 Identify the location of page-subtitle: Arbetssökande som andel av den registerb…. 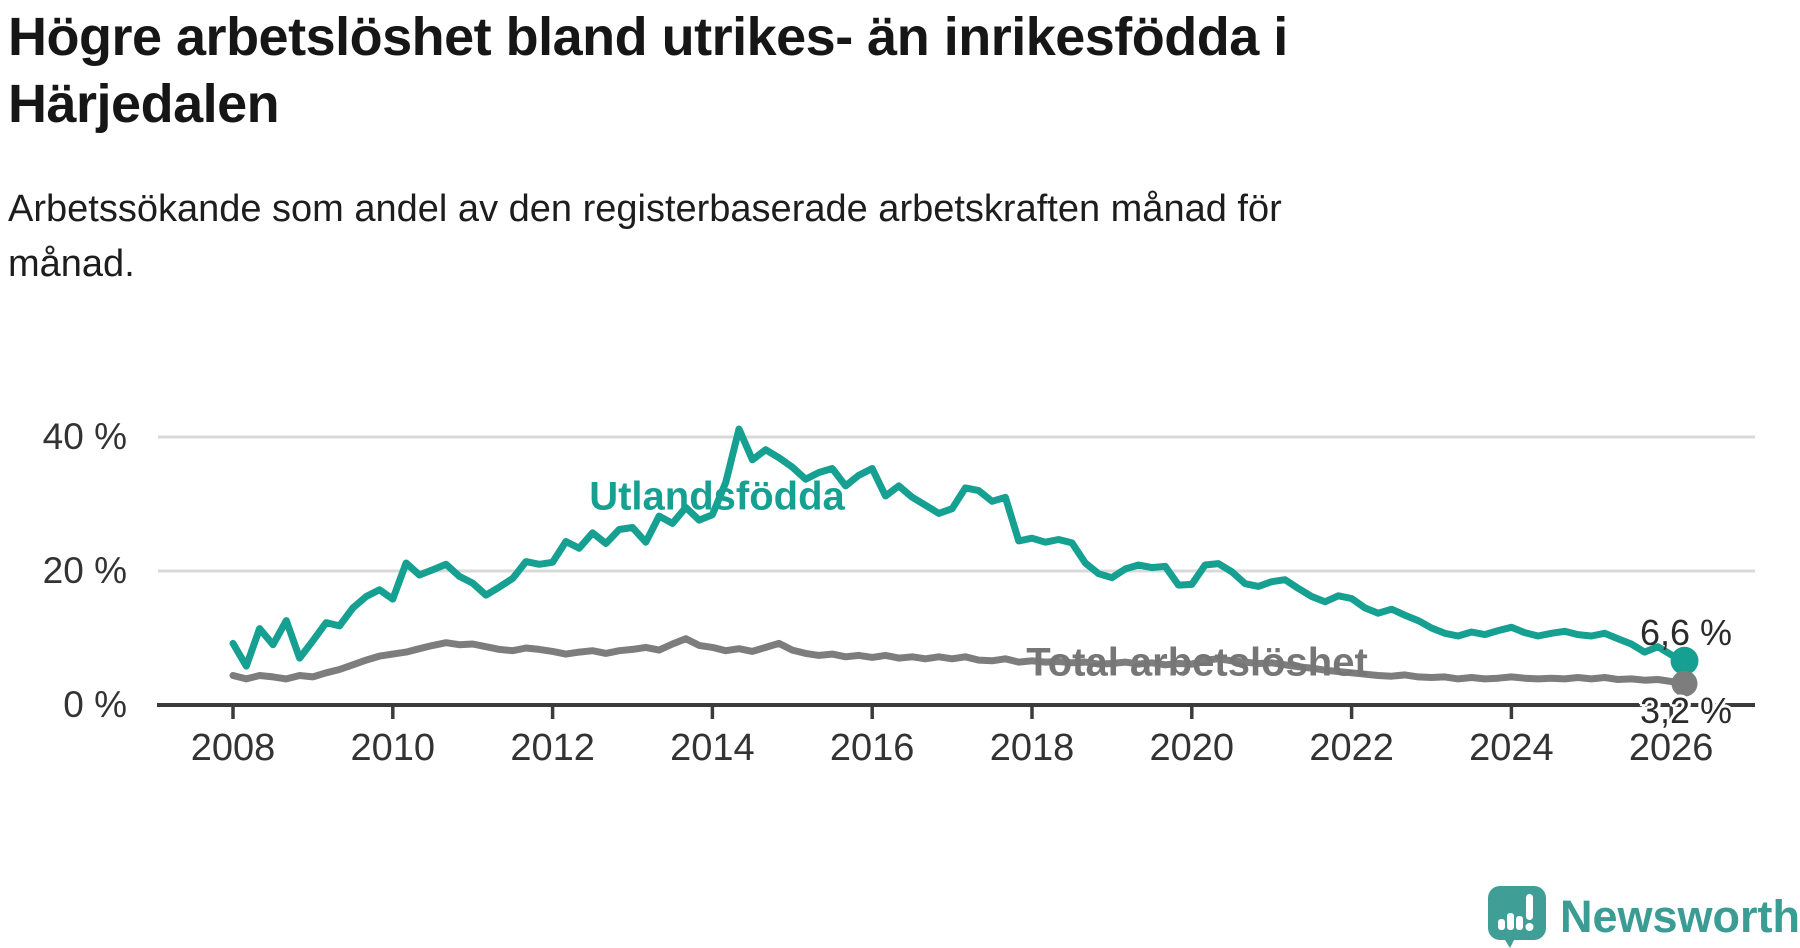
(645, 237).